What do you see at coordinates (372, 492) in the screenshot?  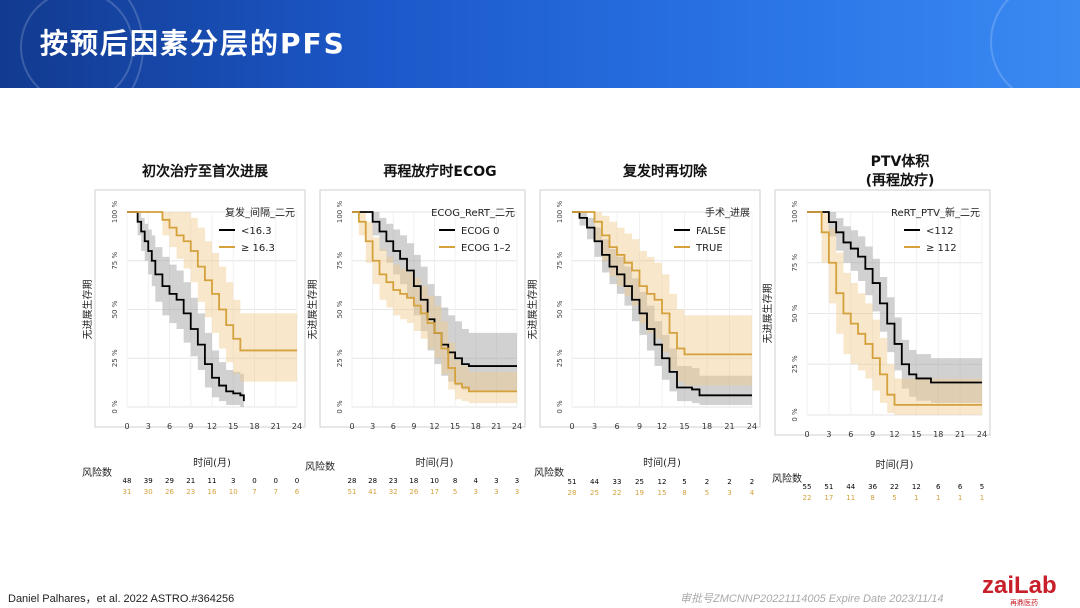 I see `risk-count: 41` at bounding box center [372, 492].